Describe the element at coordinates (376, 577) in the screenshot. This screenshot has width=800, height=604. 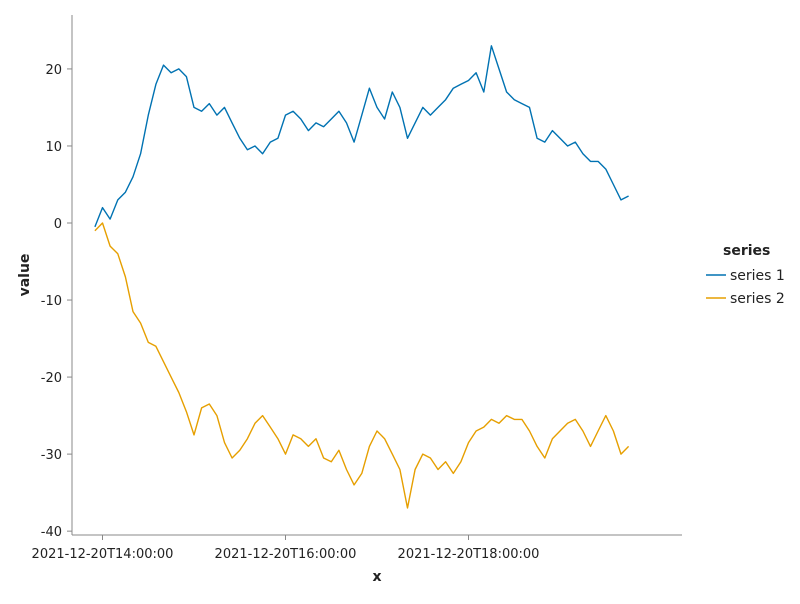
I see `x-axis-title: x` at that location.